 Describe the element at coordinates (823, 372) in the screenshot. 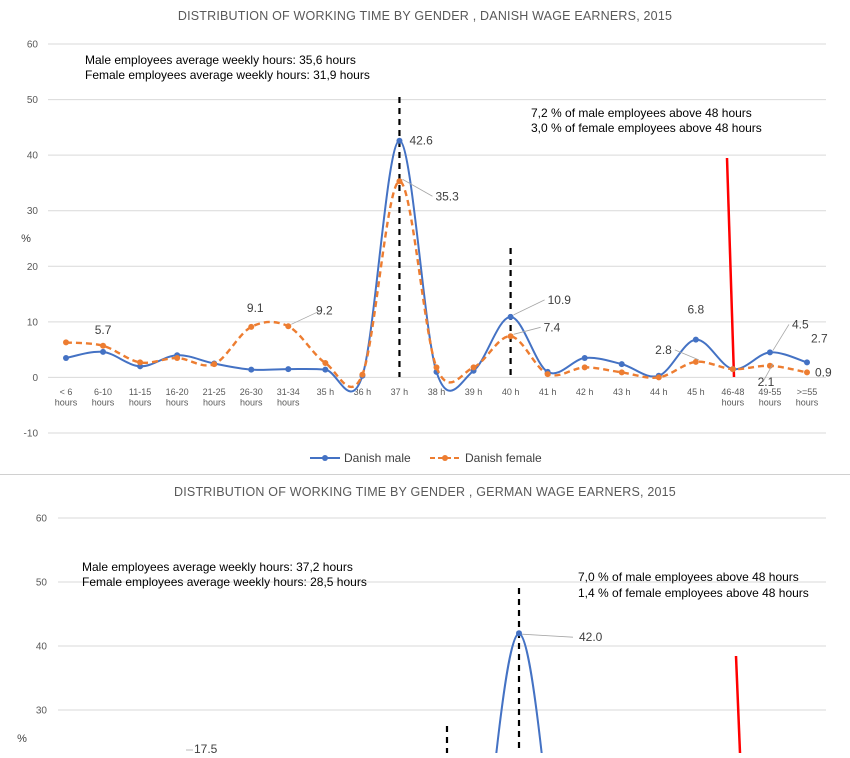

I see `data-label: 0.9` at that location.